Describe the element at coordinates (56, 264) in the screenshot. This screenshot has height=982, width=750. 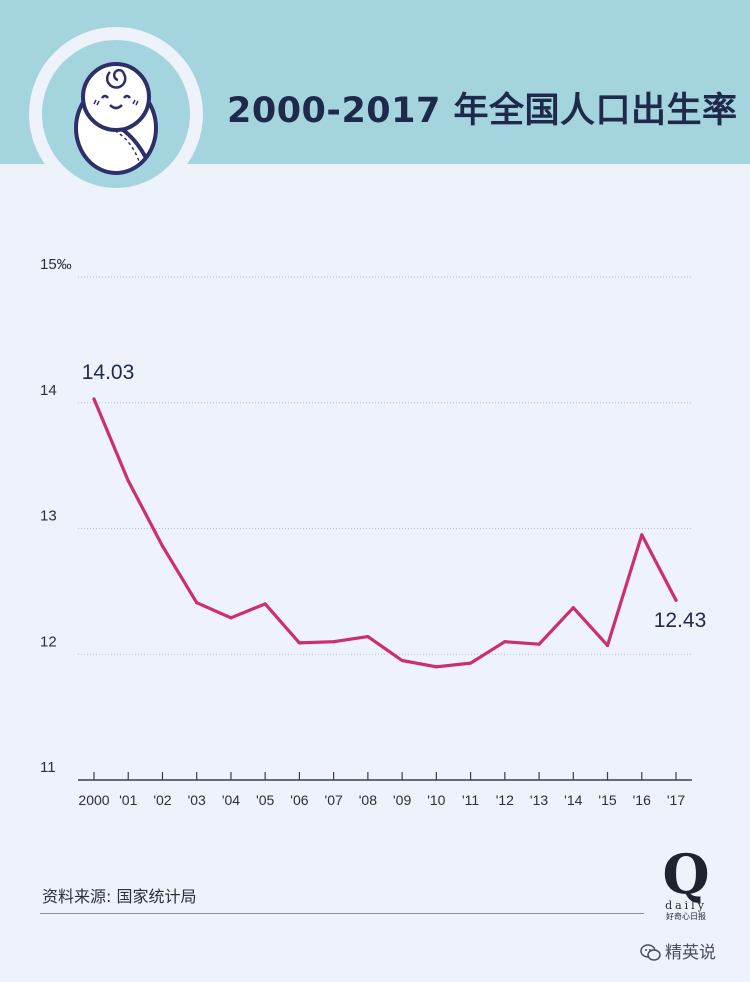
I see `y-tick-label: 15‰` at that location.